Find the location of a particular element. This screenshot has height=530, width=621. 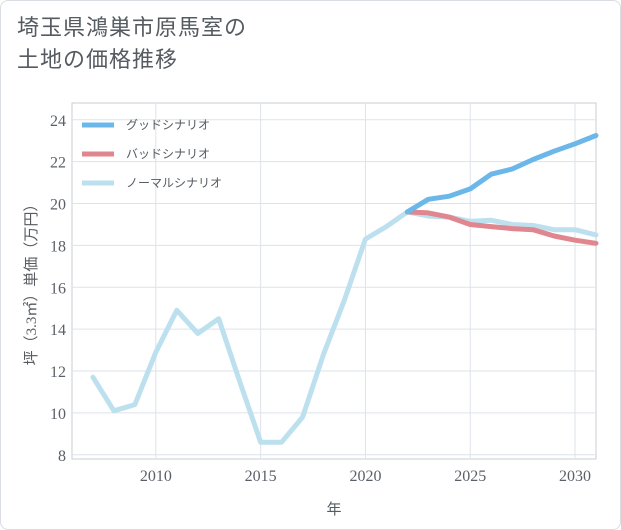

y-tick-label: 12 is located at coordinates (58, 372).